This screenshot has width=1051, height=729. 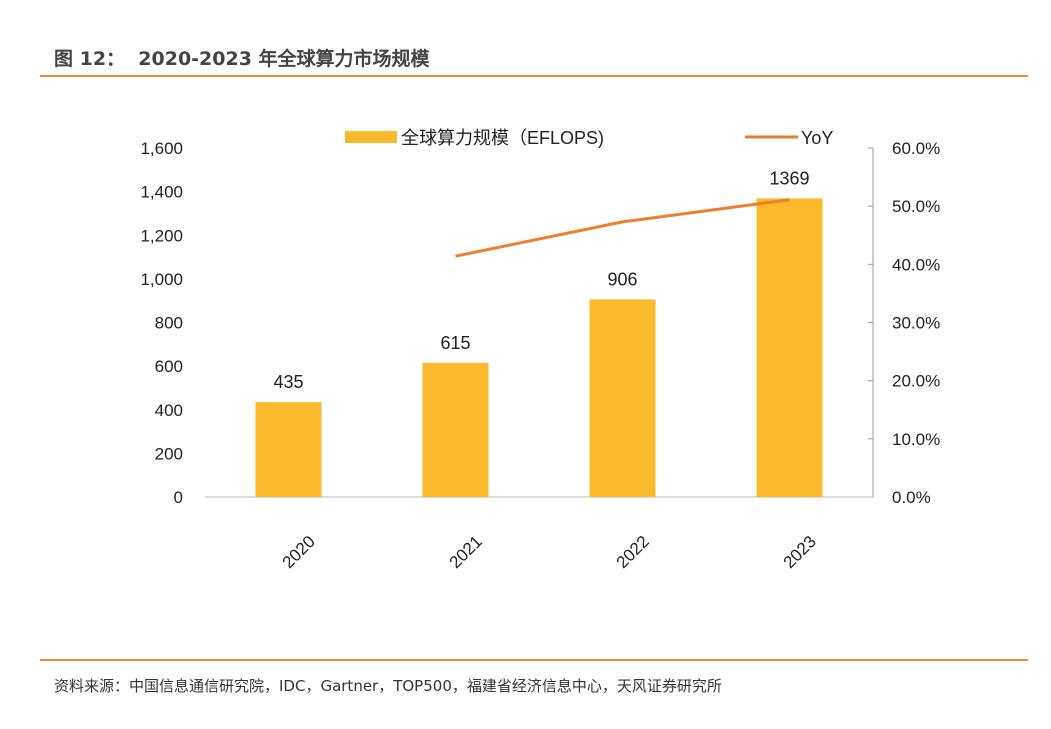 What do you see at coordinates (916, 148) in the screenshot?
I see `right-axis-tick-label: 60.0%` at bounding box center [916, 148].